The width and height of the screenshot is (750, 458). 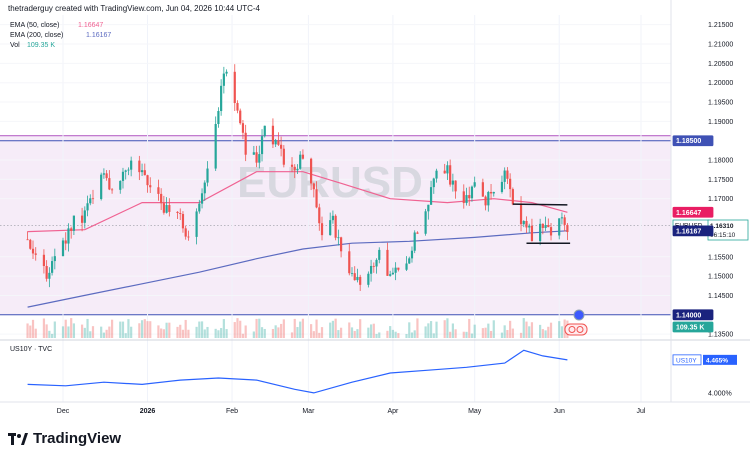 I want to click on us10y-value-badge-text: 4.465%, so click(x=717, y=360).